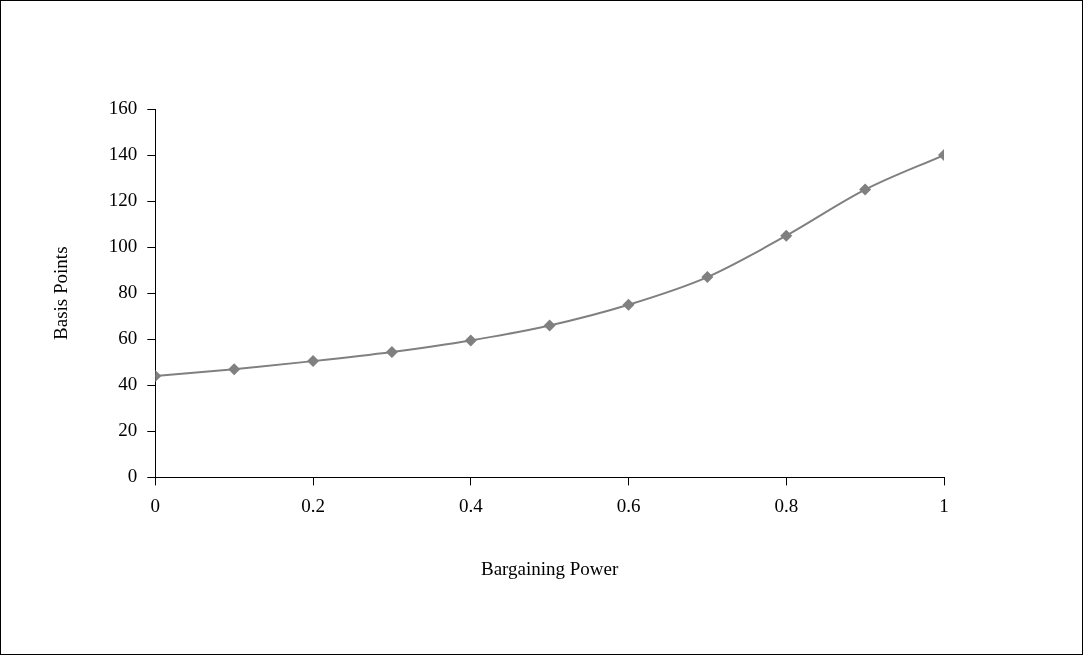  What do you see at coordinates (123, 246) in the screenshot?
I see `y-tick-label: 100` at bounding box center [123, 246].